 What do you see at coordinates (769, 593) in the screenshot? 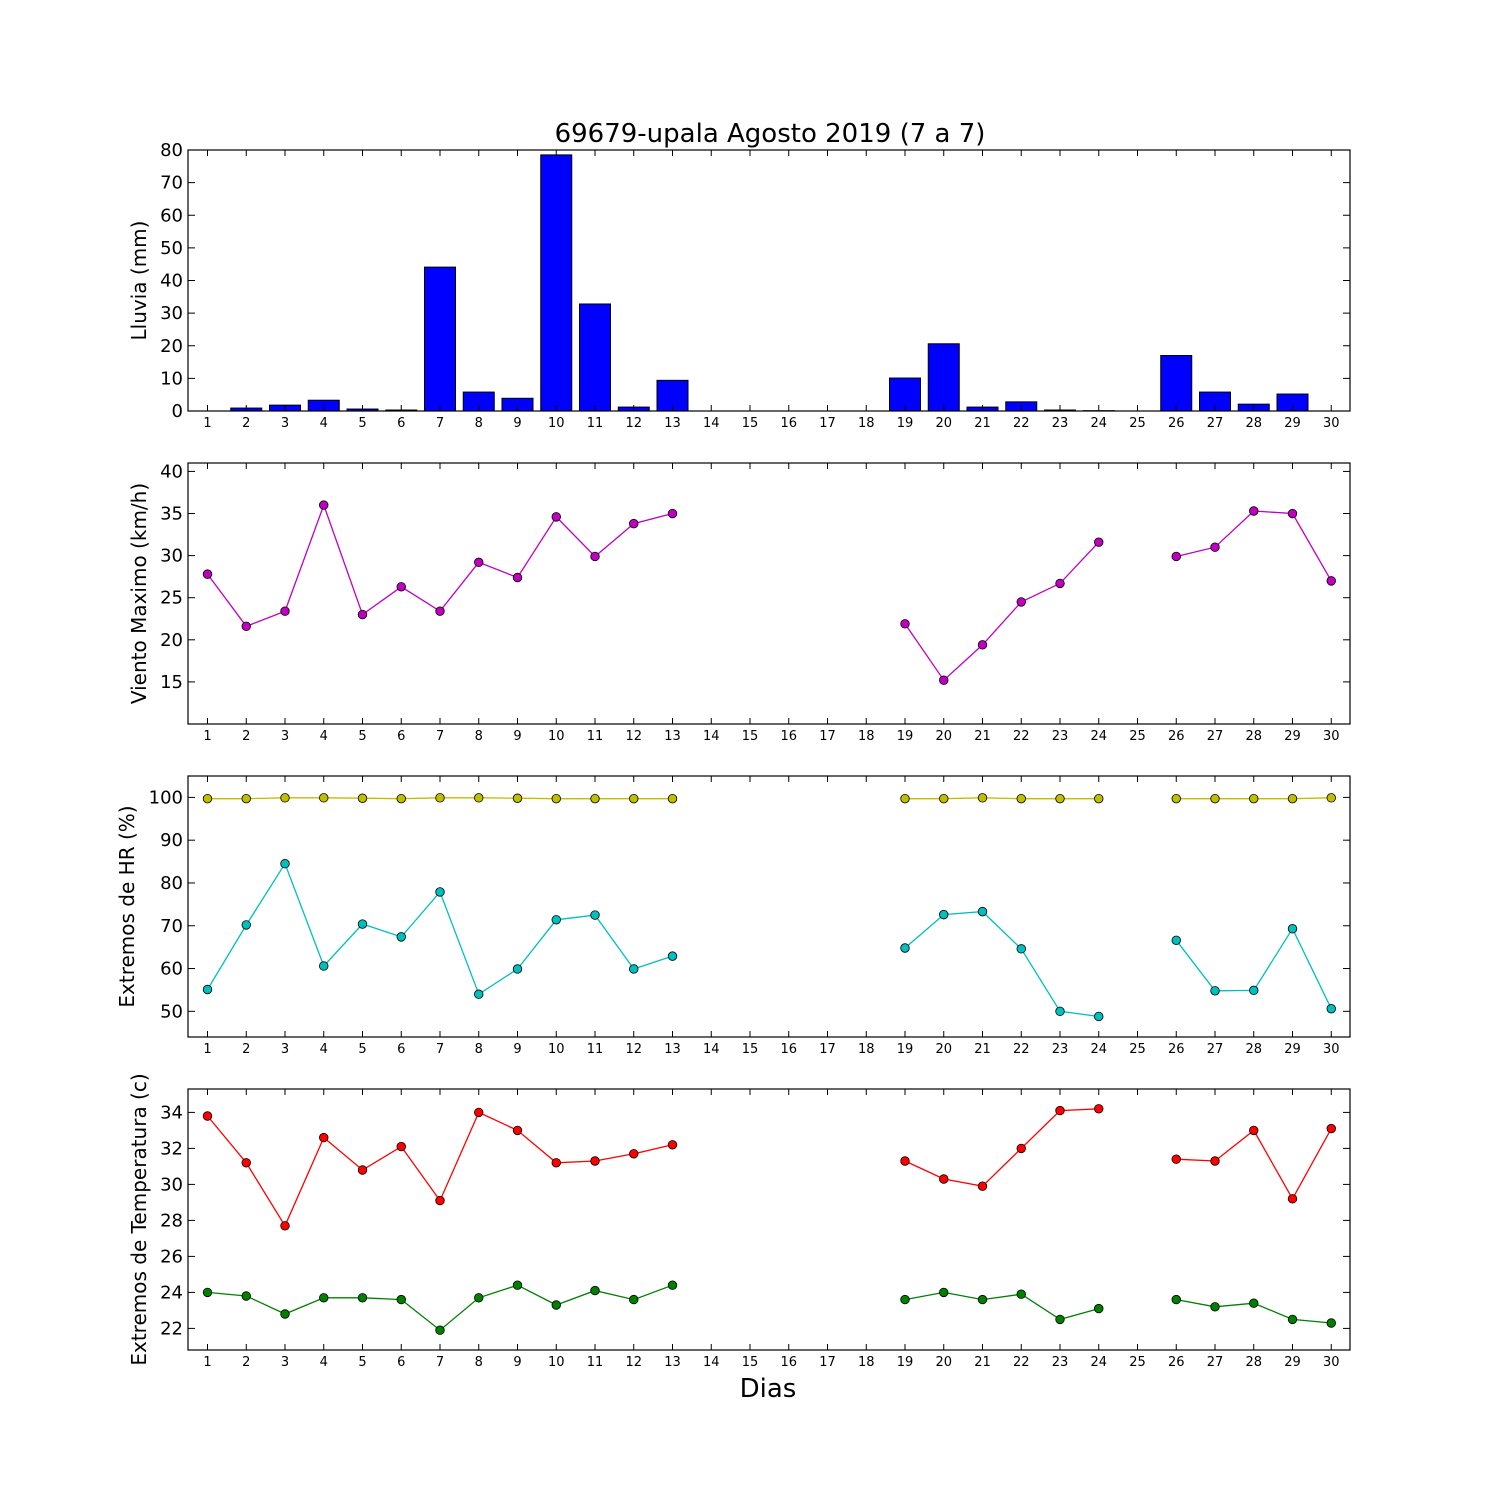
I see `axes-frame` at bounding box center [769, 593].